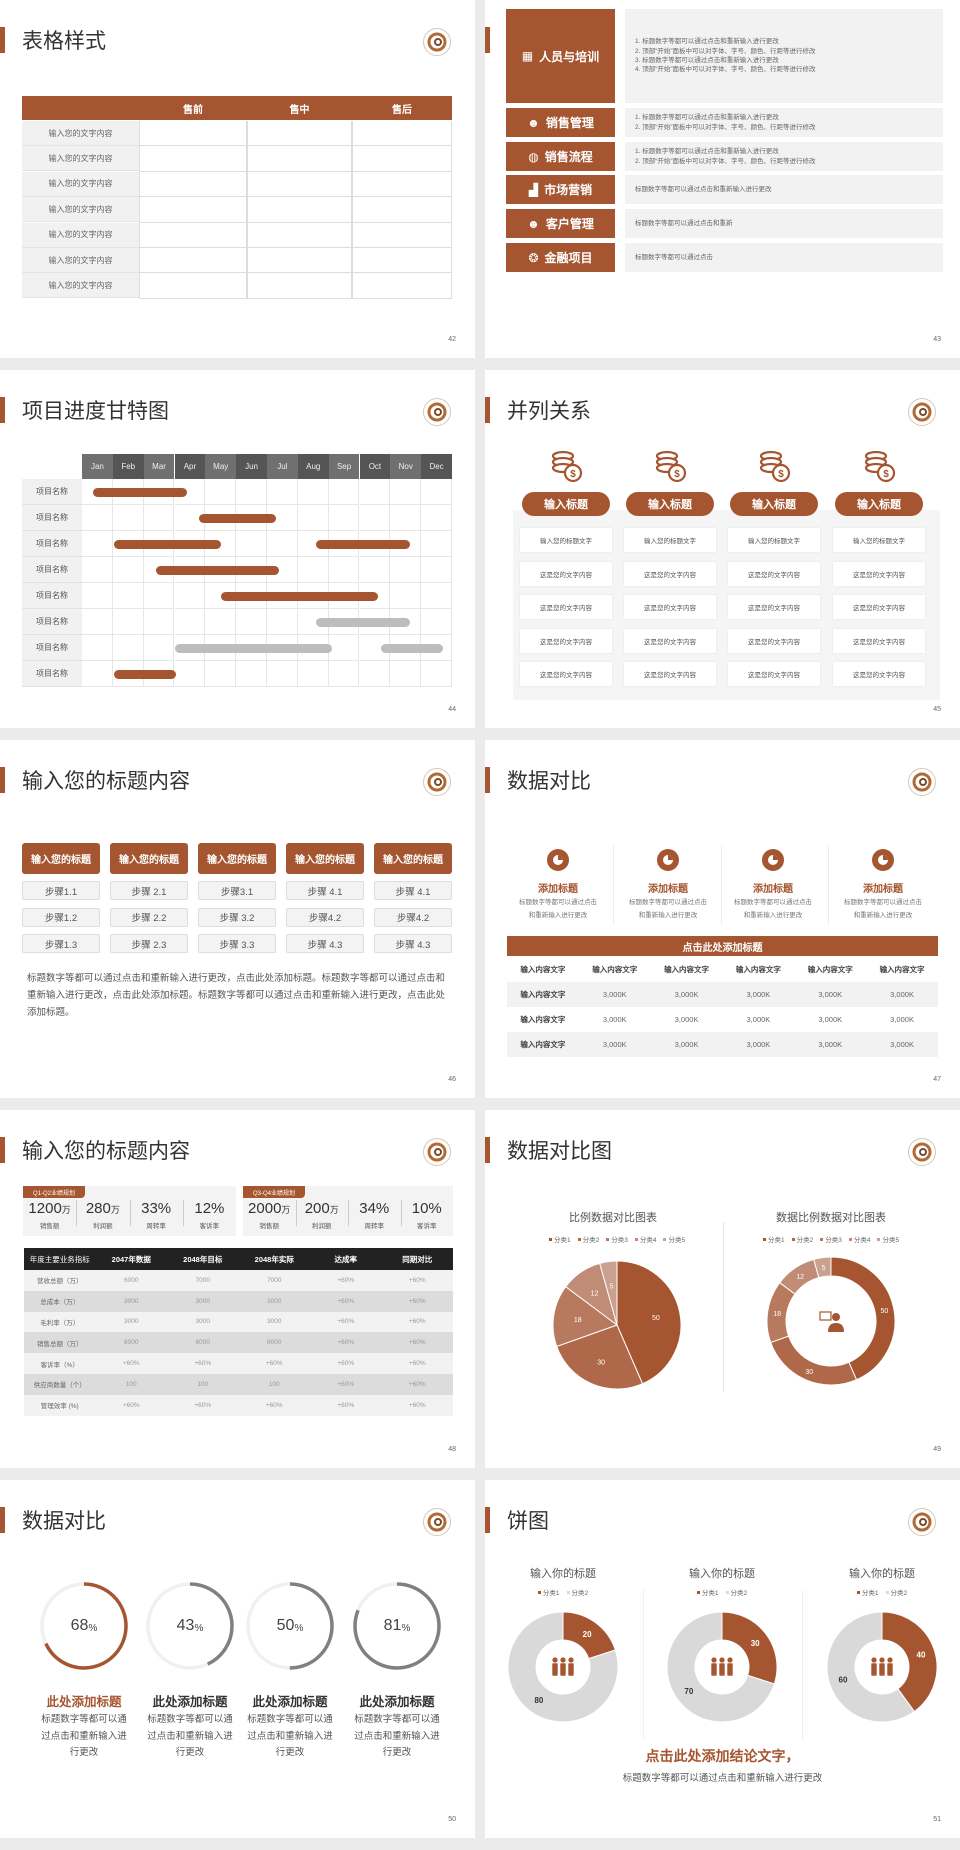 The width and height of the screenshot is (960, 1850). I want to click on step-box: 步骤 2.2, so click(149, 917).